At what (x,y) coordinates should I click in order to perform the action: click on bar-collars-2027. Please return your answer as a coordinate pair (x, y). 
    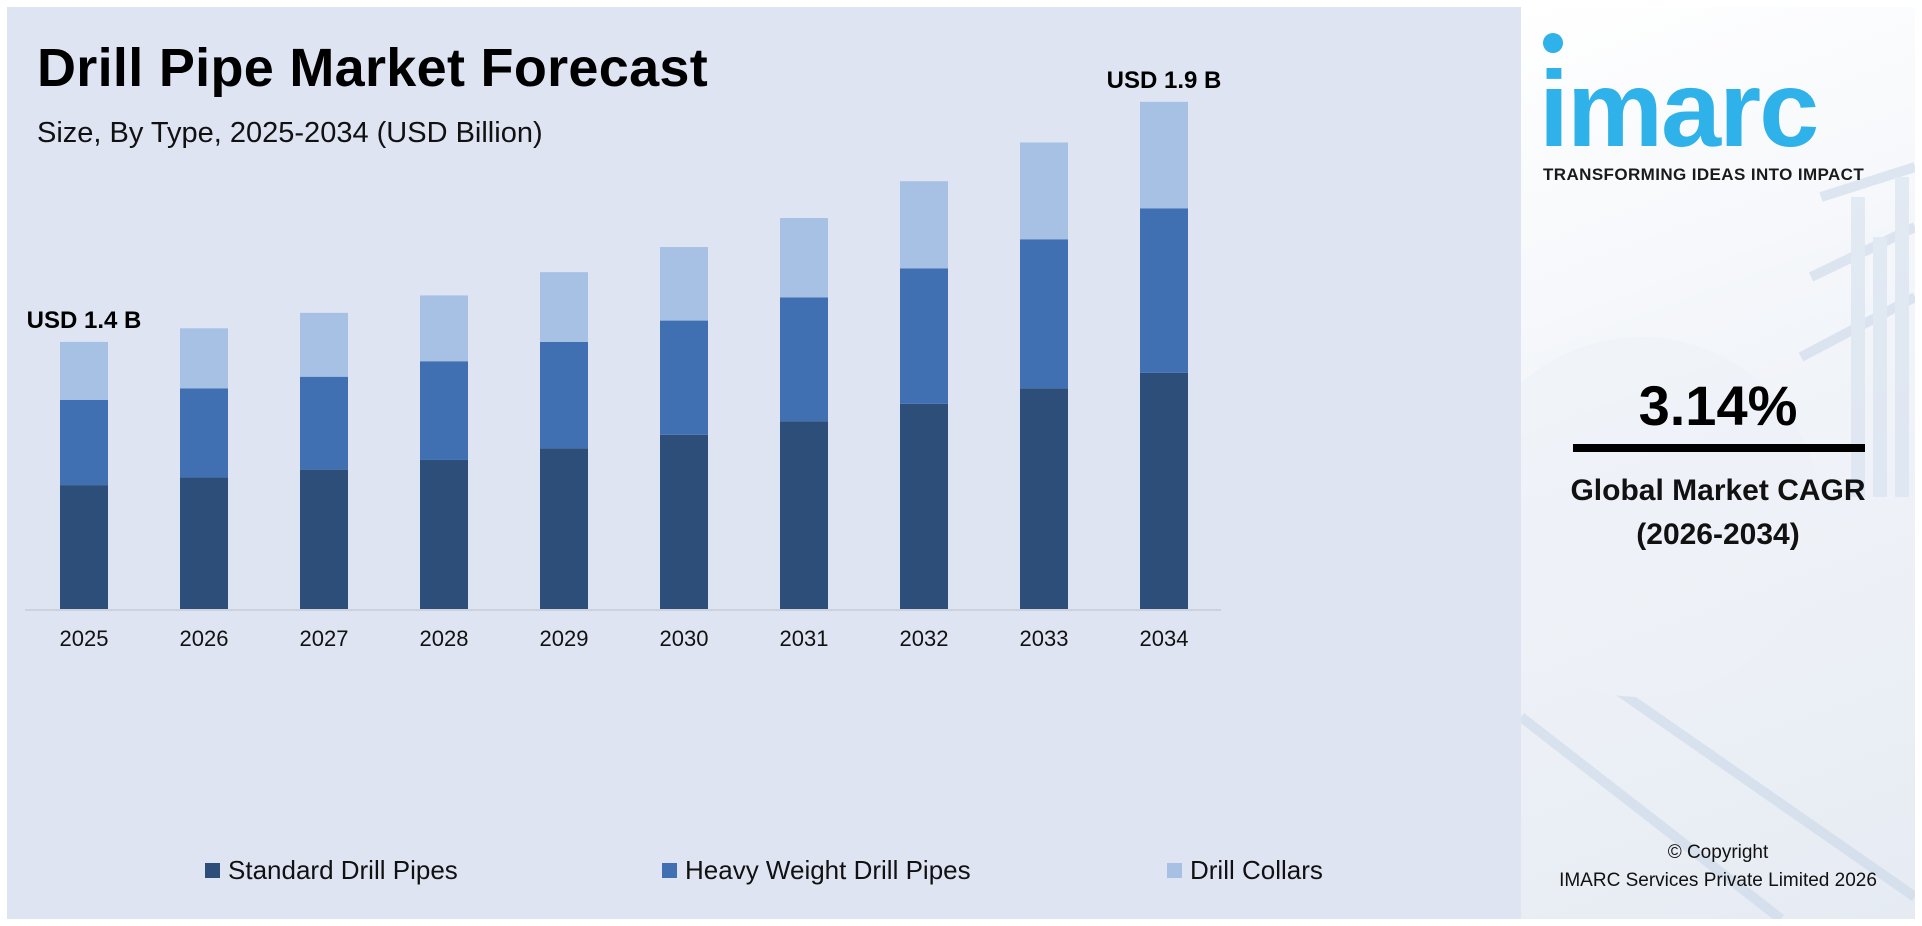
    Looking at the image, I should click on (324, 344).